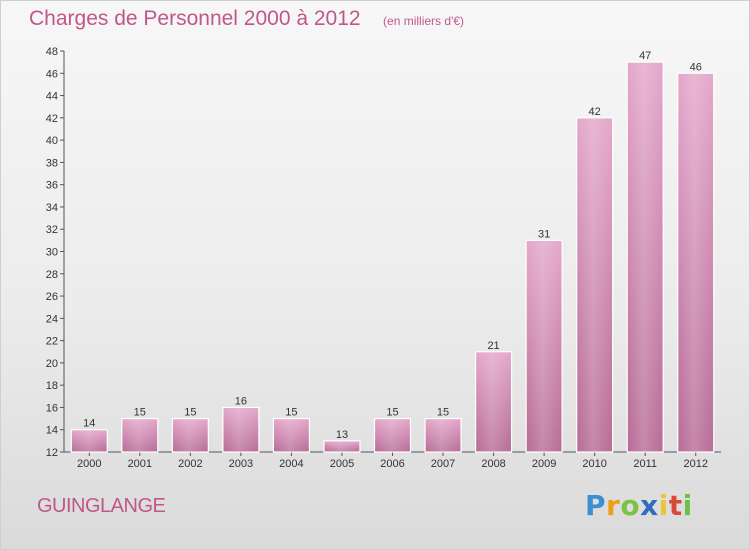 The width and height of the screenshot is (750, 550). Describe the element at coordinates (342, 435) in the screenshot. I see `data-label: 13` at that location.